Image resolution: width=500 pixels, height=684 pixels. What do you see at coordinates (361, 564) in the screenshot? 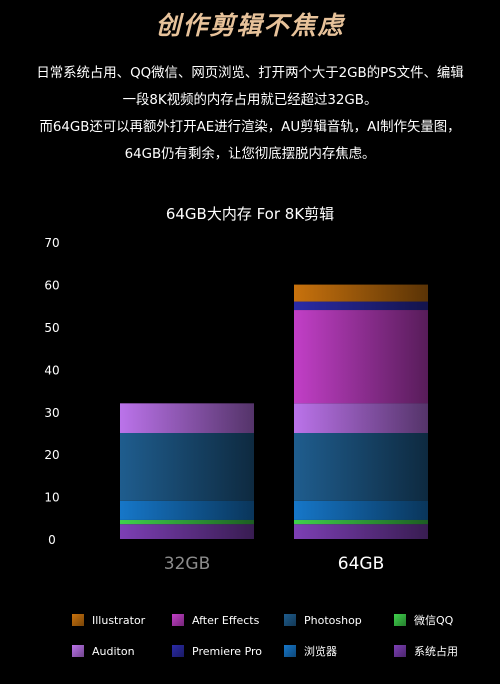
I see `x-category-label: 64GB` at bounding box center [361, 564].